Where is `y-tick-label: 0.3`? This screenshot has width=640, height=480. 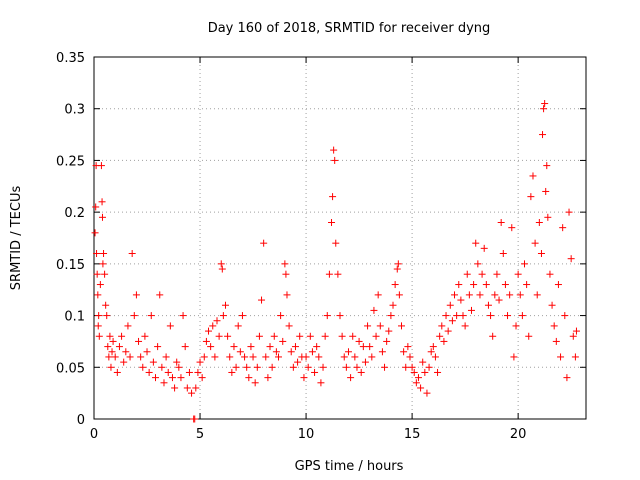 y-tick-label: 0.3 is located at coordinates (74, 110).